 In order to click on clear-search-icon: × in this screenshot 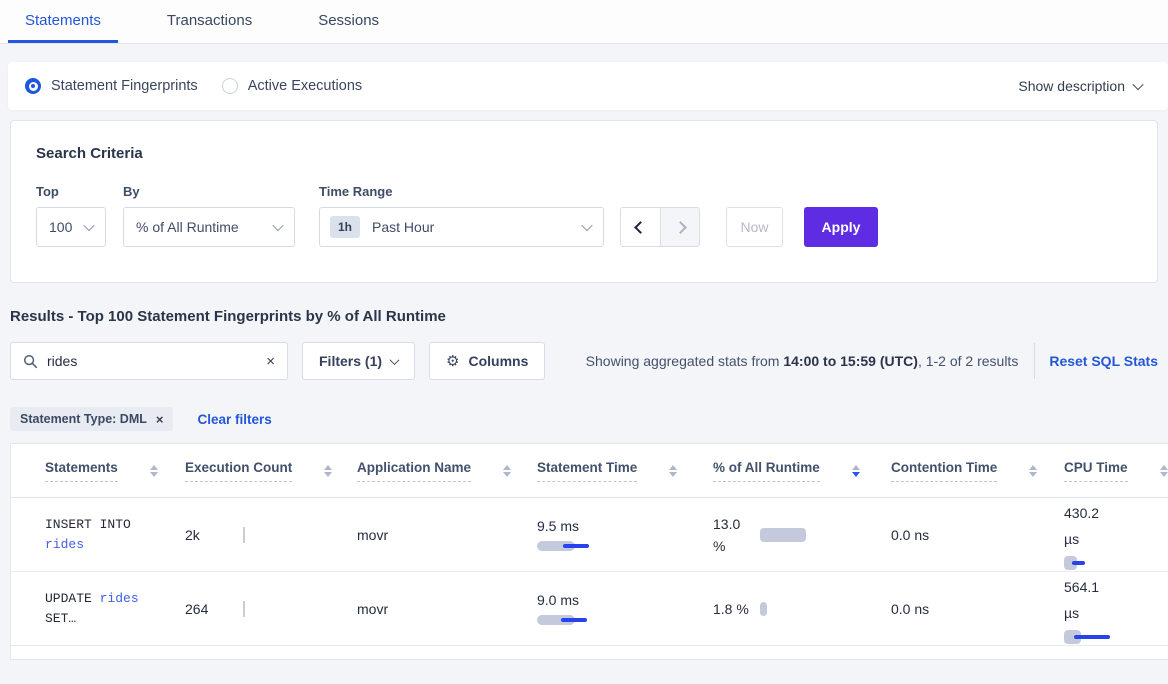, I will do `click(270, 361)`.